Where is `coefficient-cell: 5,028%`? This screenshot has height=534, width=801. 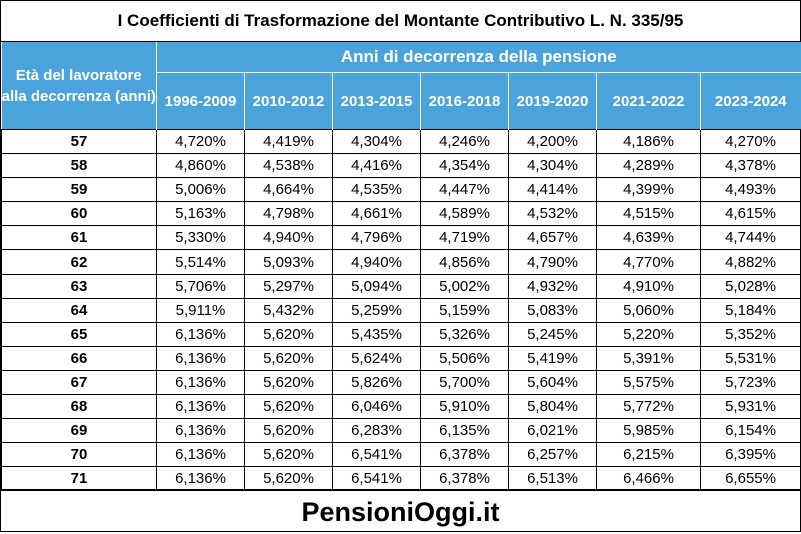 coefficient-cell: 5,028% is located at coordinates (750, 286).